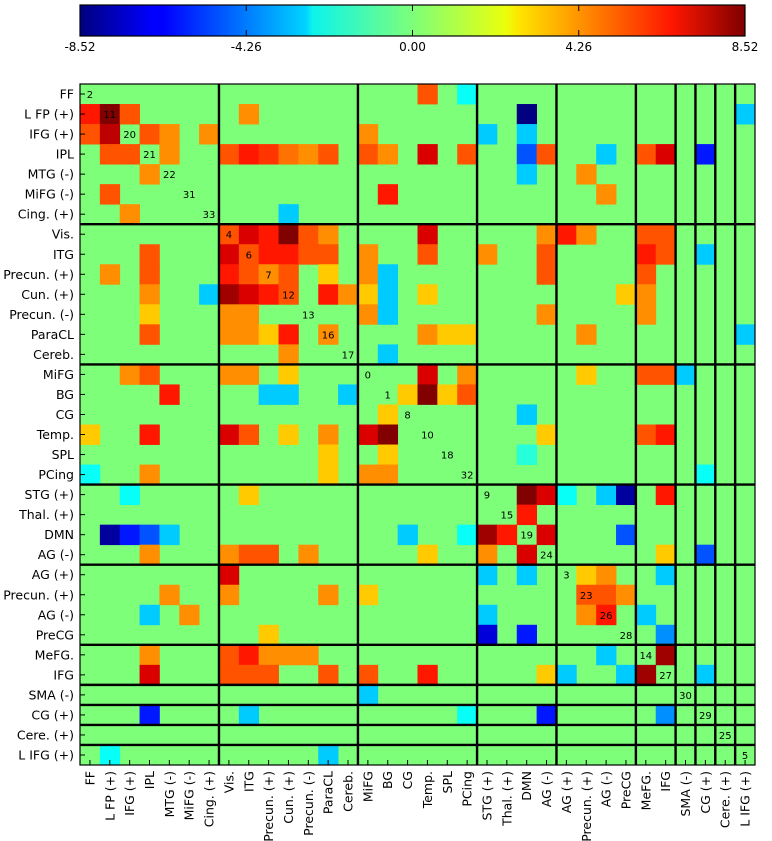 This screenshot has width=772, height=841. Describe the element at coordinates (189, 195) in the screenshot. I see `diagonal-label: 31` at that location.